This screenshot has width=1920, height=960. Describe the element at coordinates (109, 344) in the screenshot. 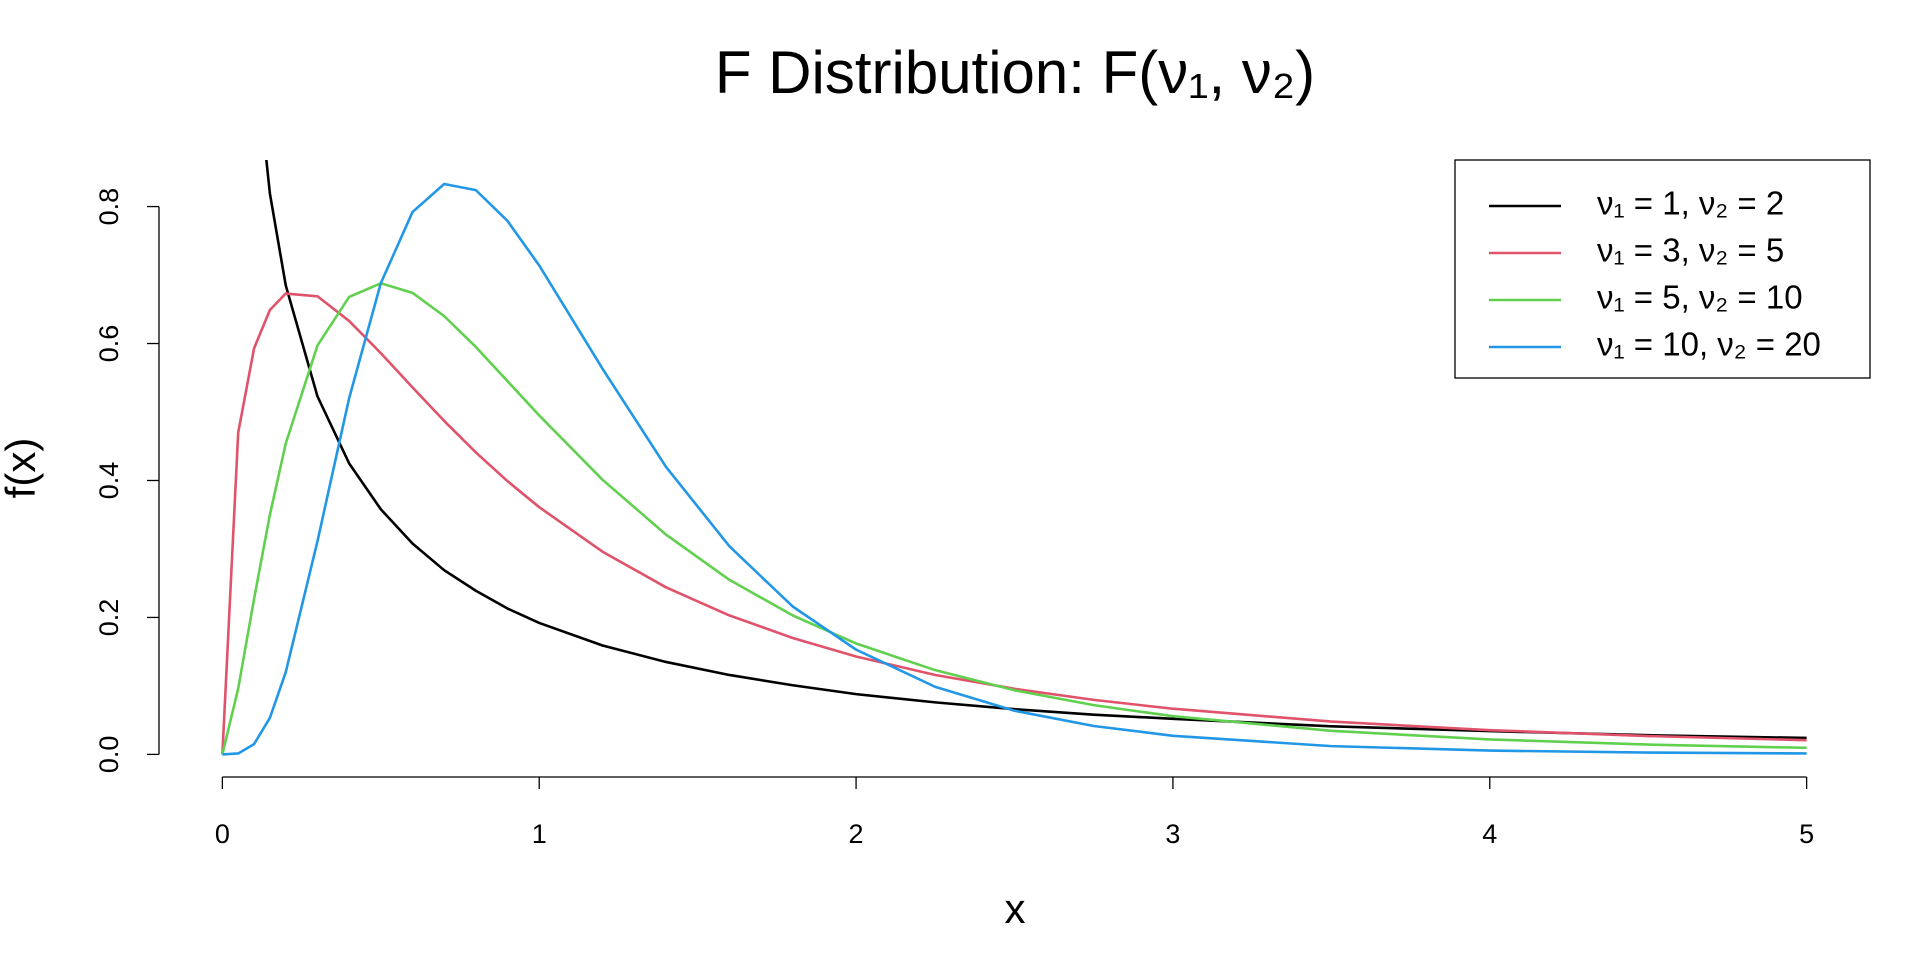

I see `y-tick-label: 0.6` at that location.